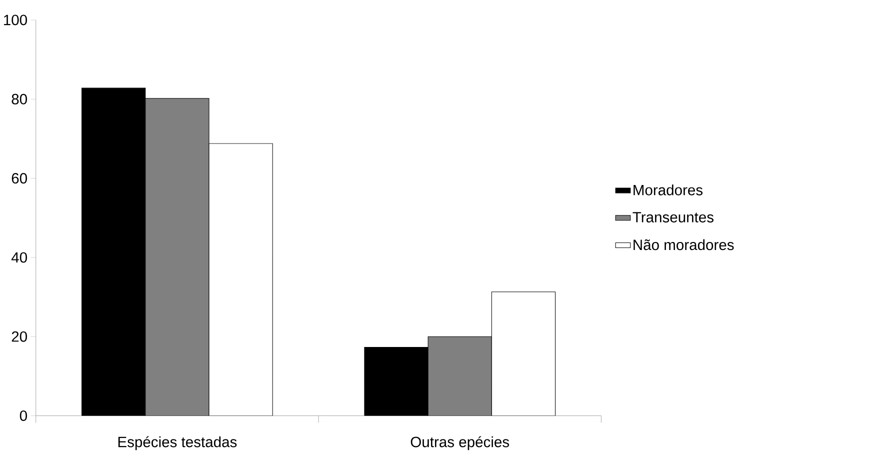 This screenshot has height=460, width=893. I want to click on legend-label: Transeuntes, so click(673, 217).